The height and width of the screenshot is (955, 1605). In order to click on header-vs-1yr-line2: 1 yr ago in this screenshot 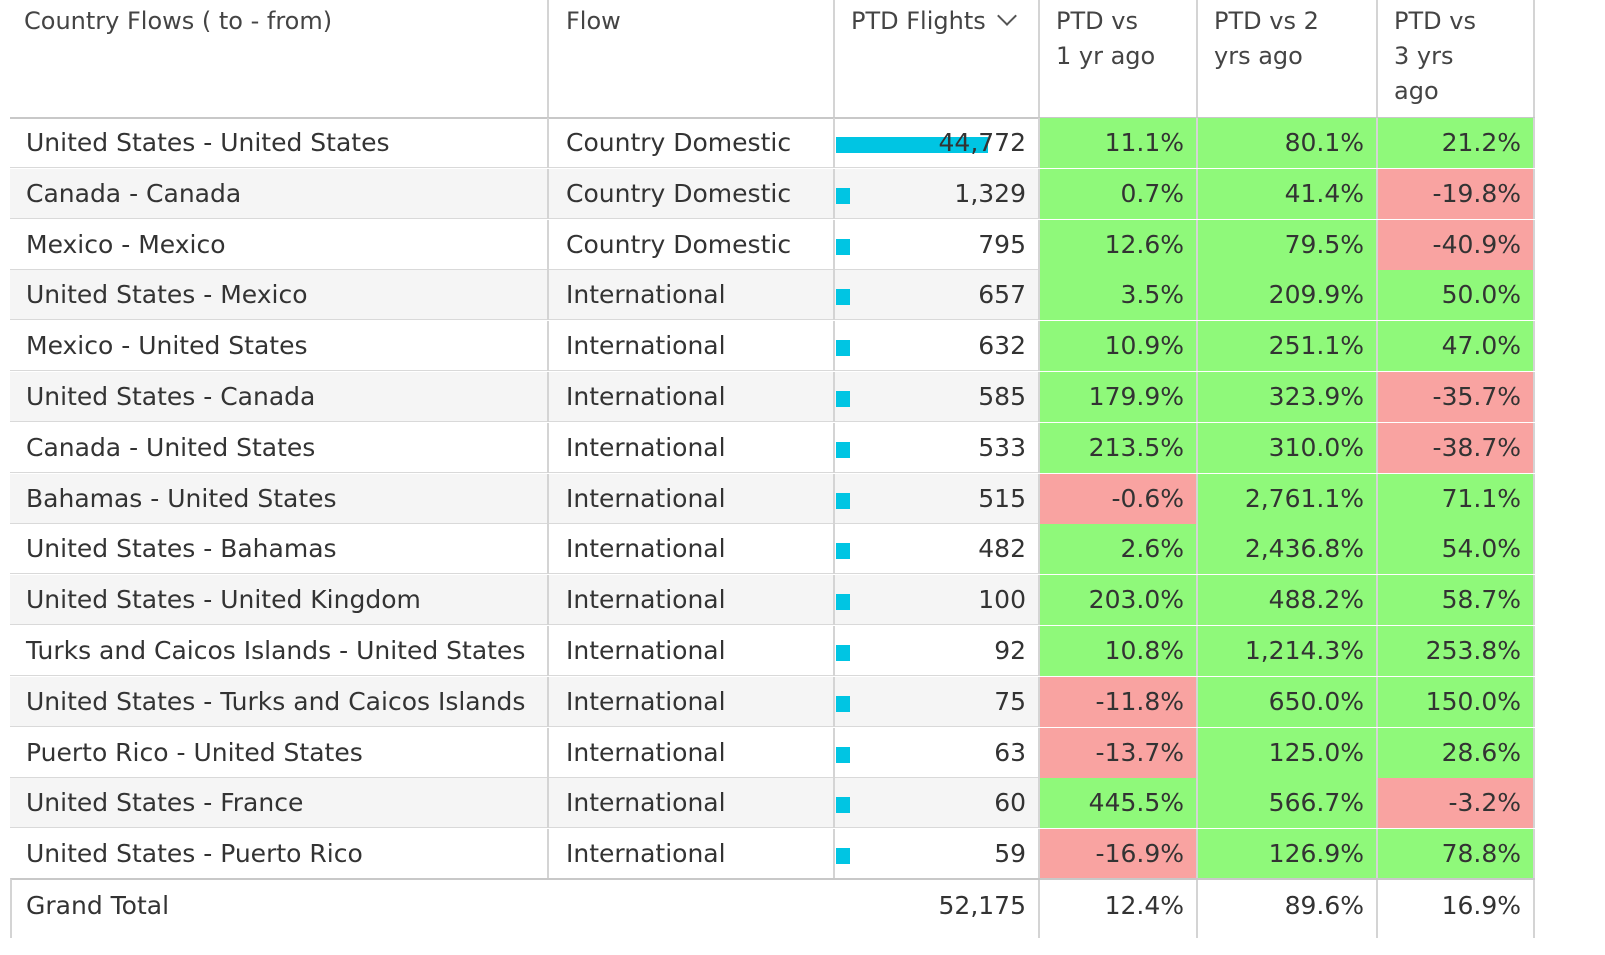, I will do `click(1106, 56)`.